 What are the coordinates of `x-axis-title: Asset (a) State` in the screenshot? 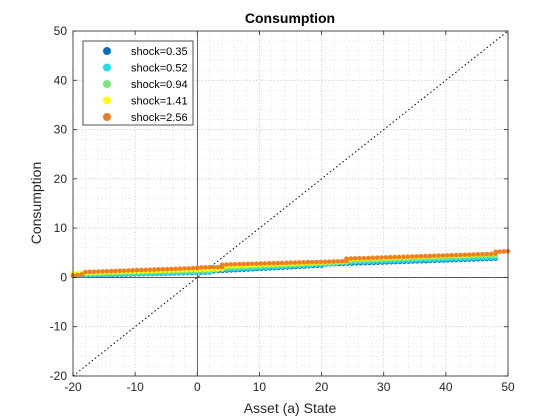 It's located at (290, 408).